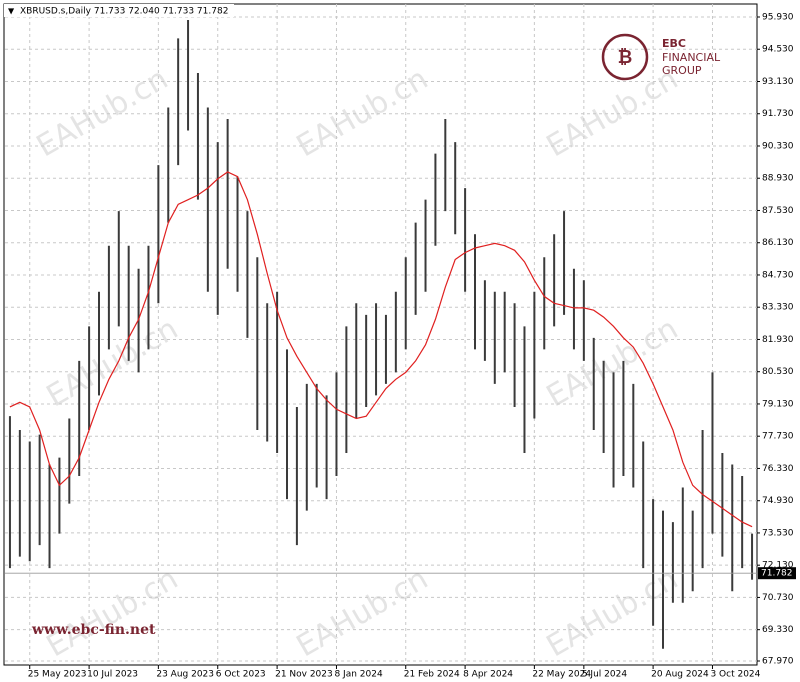 The width and height of the screenshot is (800, 682). What do you see at coordinates (358, 675) in the screenshot?
I see `x-tick-label: 8 Jan 2024` at bounding box center [358, 675].